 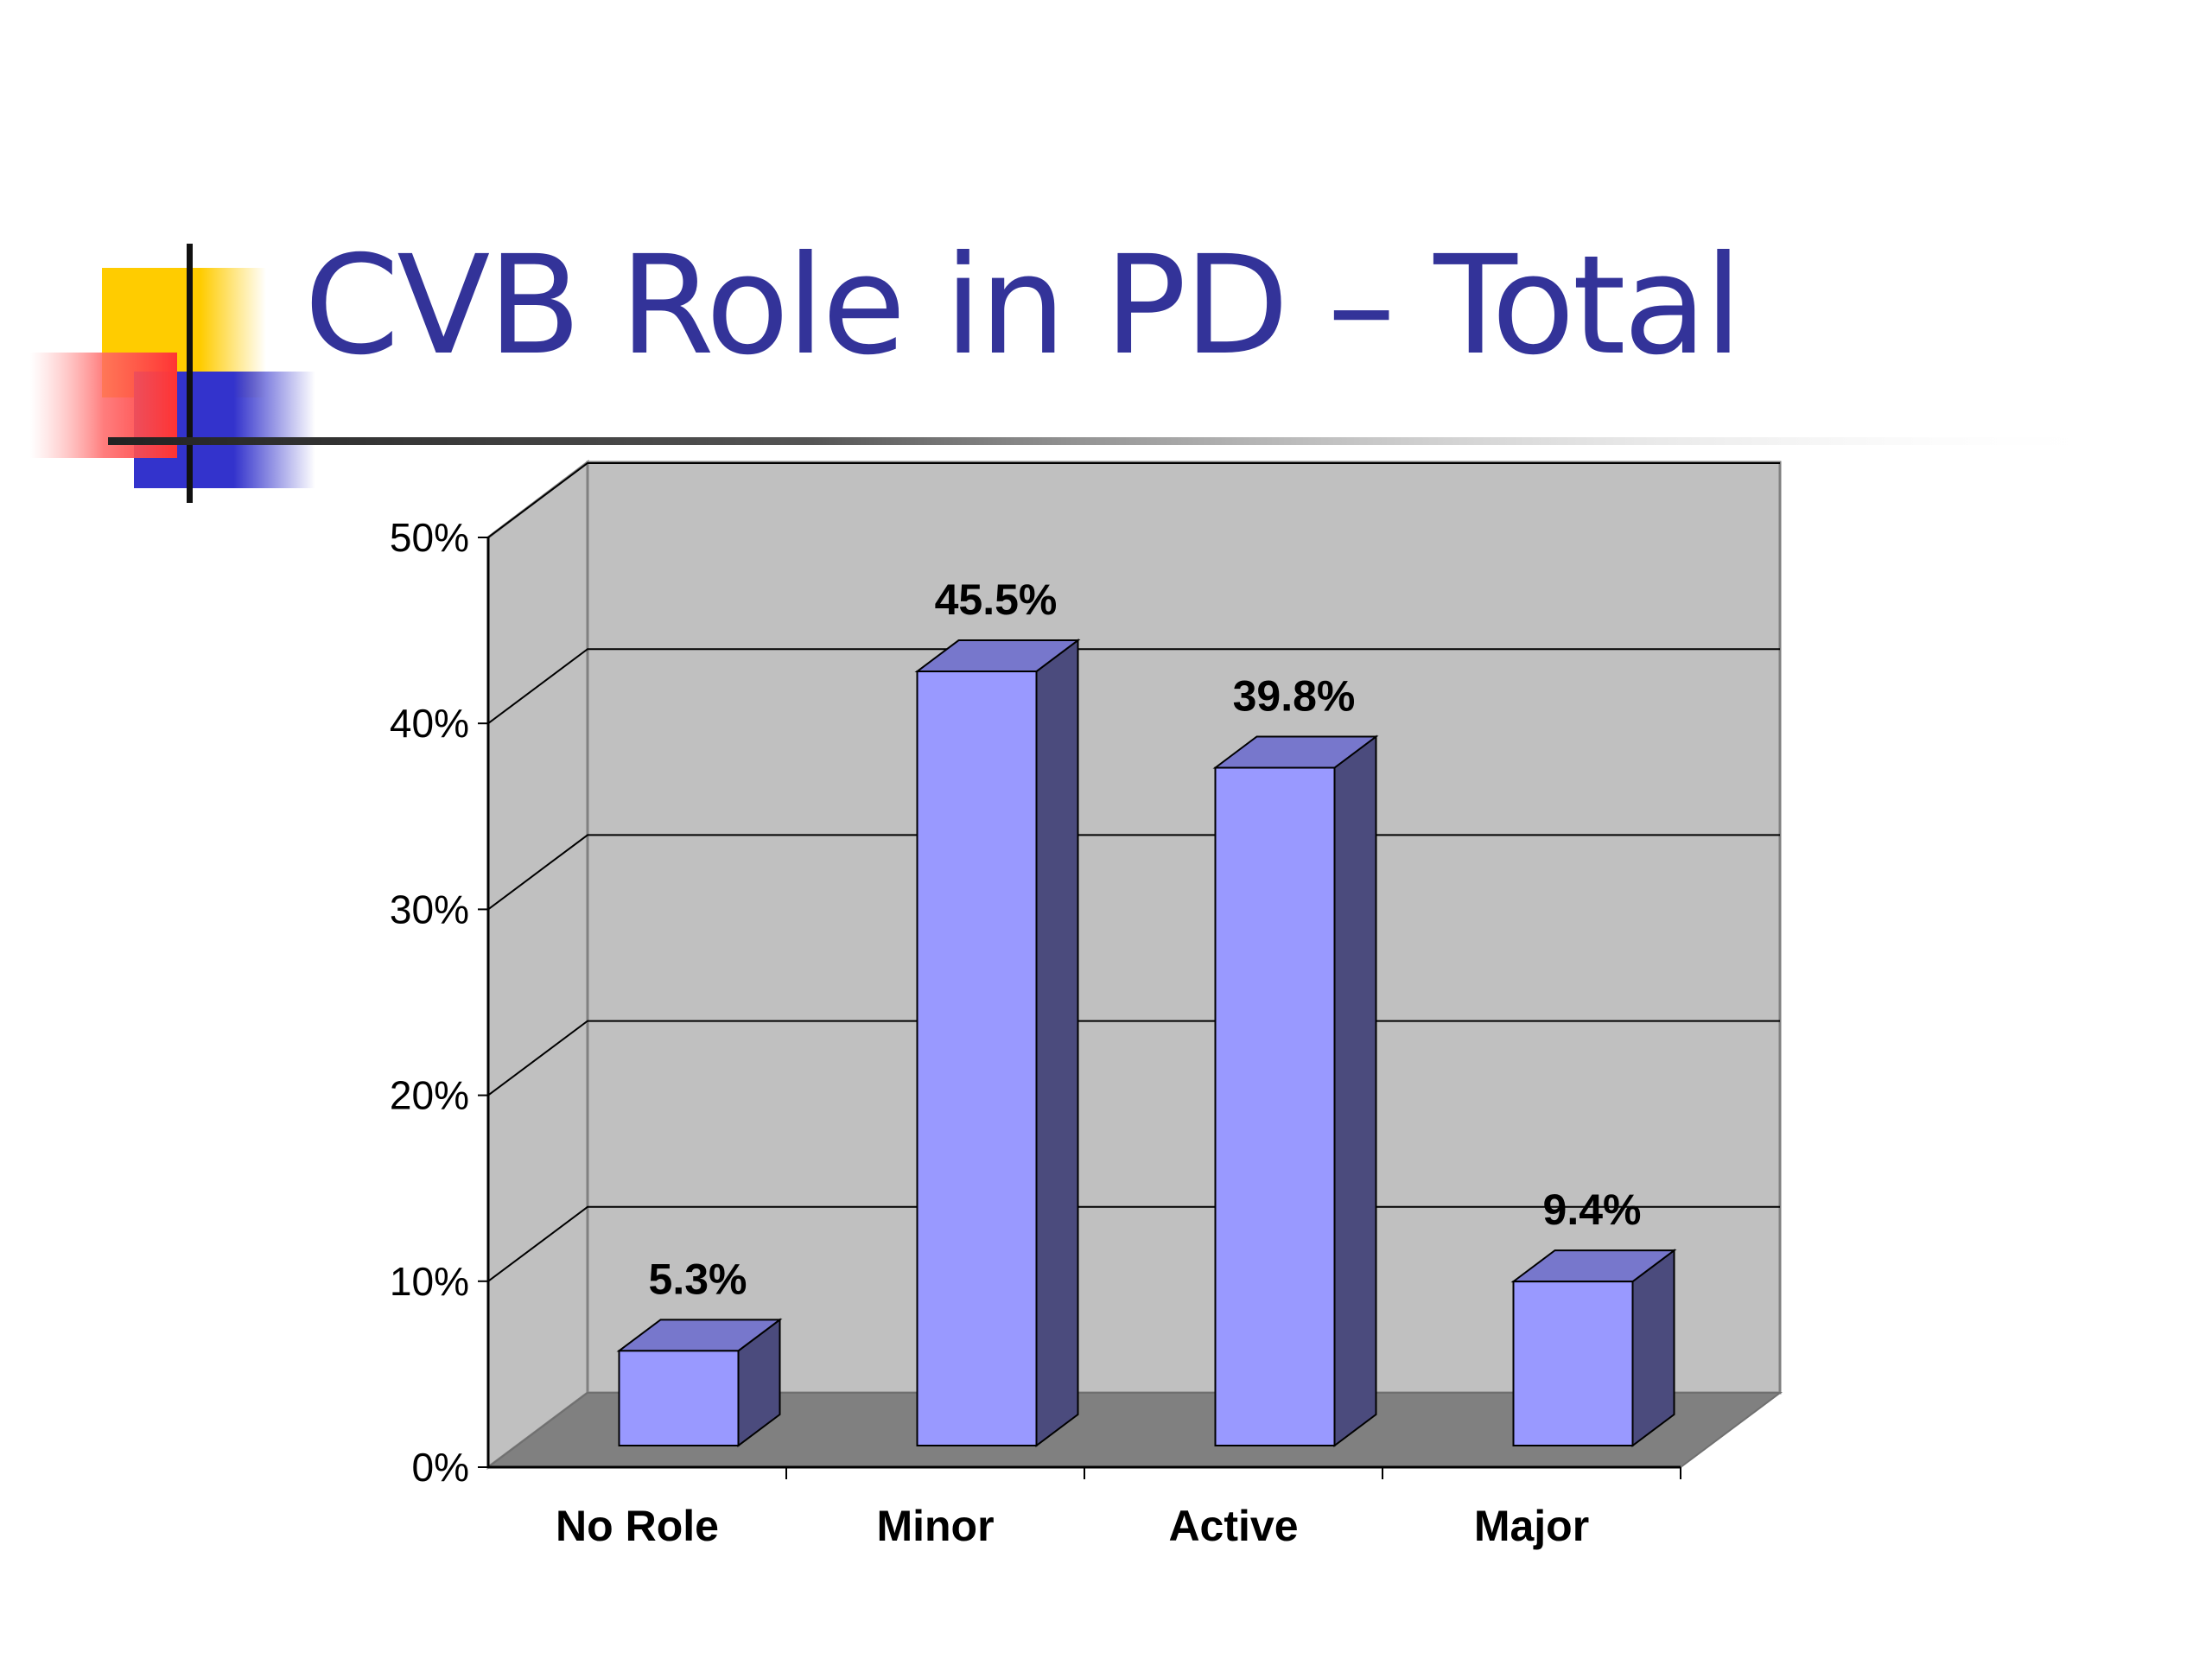 What do you see at coordinates (1592, 1209) in the screenshot?
I see `data-label: 9.4%` at bounding box center [1592, 1209].